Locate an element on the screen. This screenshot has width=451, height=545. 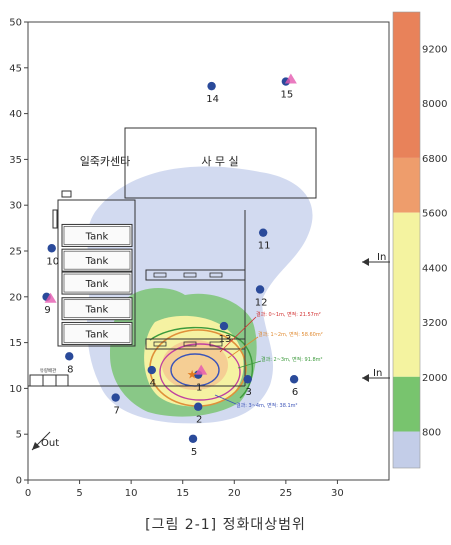
x-axis-ticks: 0 5 10 15 20 25 30 is located at coordinates (184, 489).